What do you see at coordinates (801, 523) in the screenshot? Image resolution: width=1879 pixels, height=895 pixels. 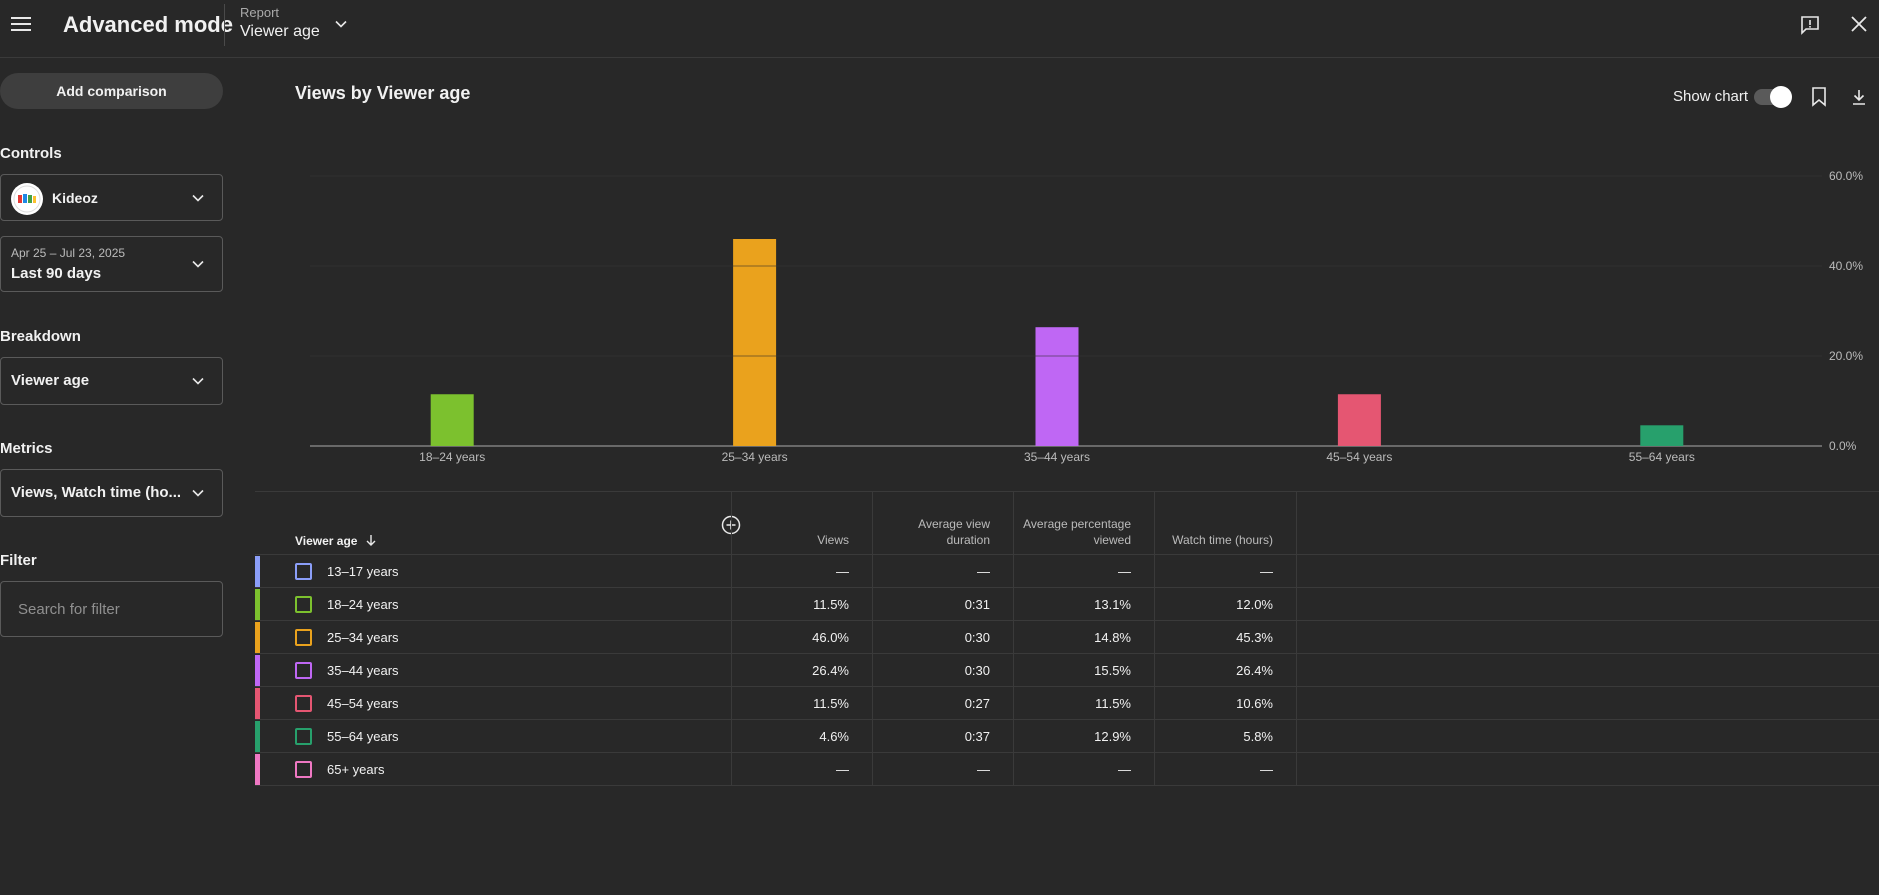 I see `column-header-views: Views` at bounding box center [801, 523].